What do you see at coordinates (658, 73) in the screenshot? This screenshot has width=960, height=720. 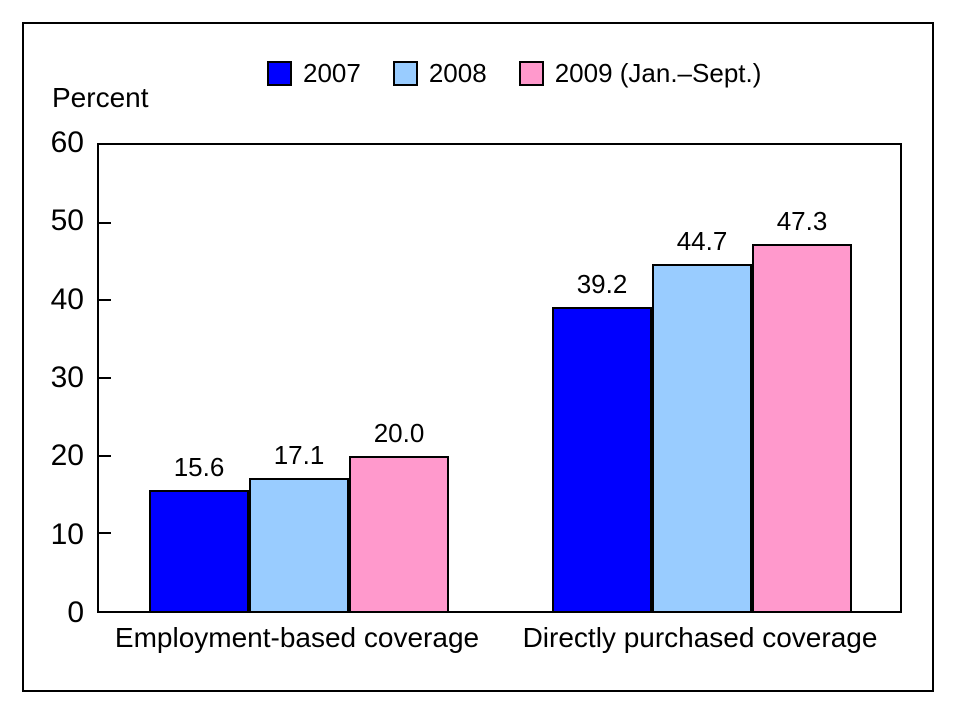 I see `legend-label: 2009 (Jan.–Sept.)` at bounding box center [658, 73].